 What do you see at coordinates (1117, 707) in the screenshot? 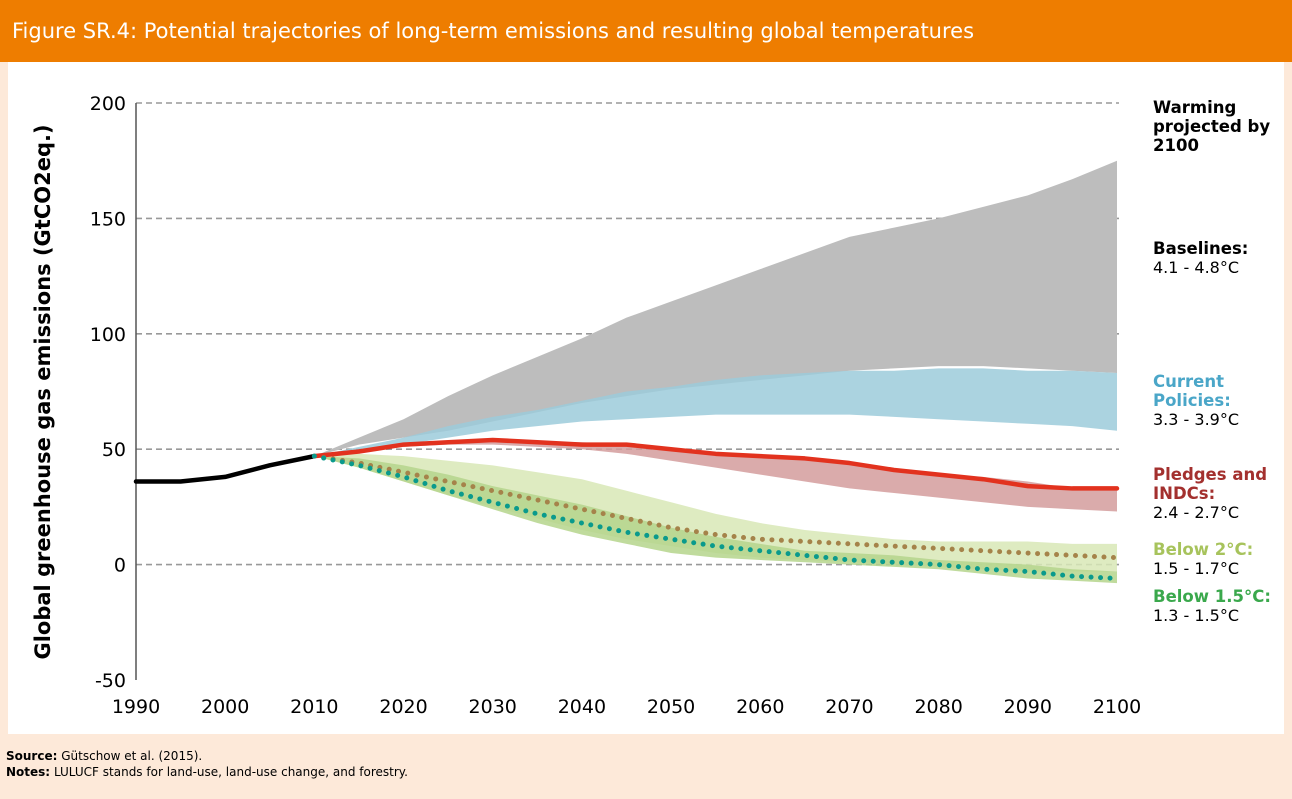
I see `x-tick-label: 2100` at bounding box center [1117, 707].